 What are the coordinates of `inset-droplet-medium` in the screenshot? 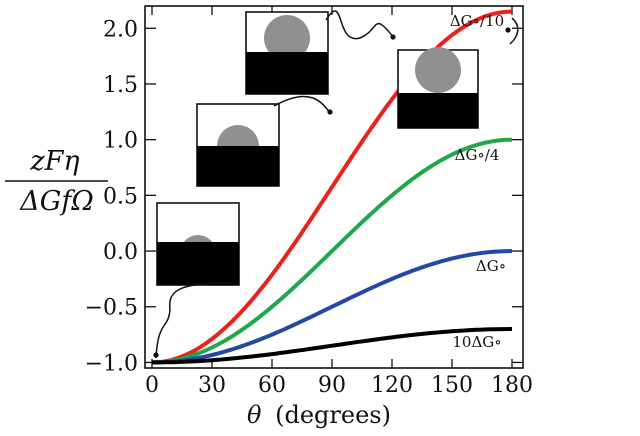 It's located at (264, 141).